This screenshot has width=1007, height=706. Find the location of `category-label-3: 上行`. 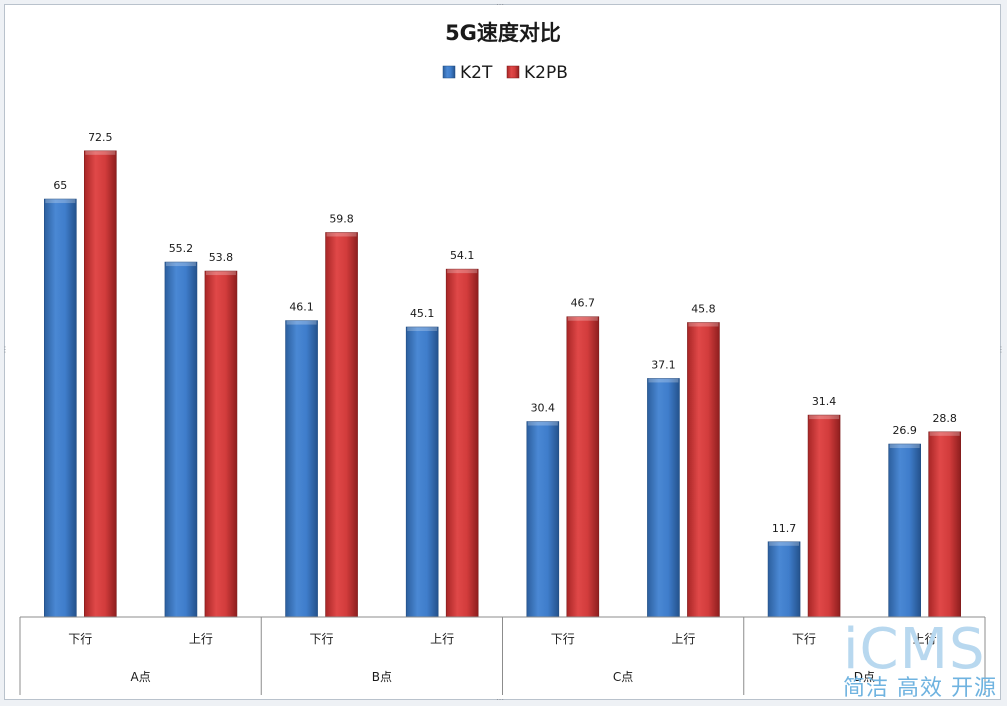

category-label-3: 上行 is located at coordinates (442, 639).